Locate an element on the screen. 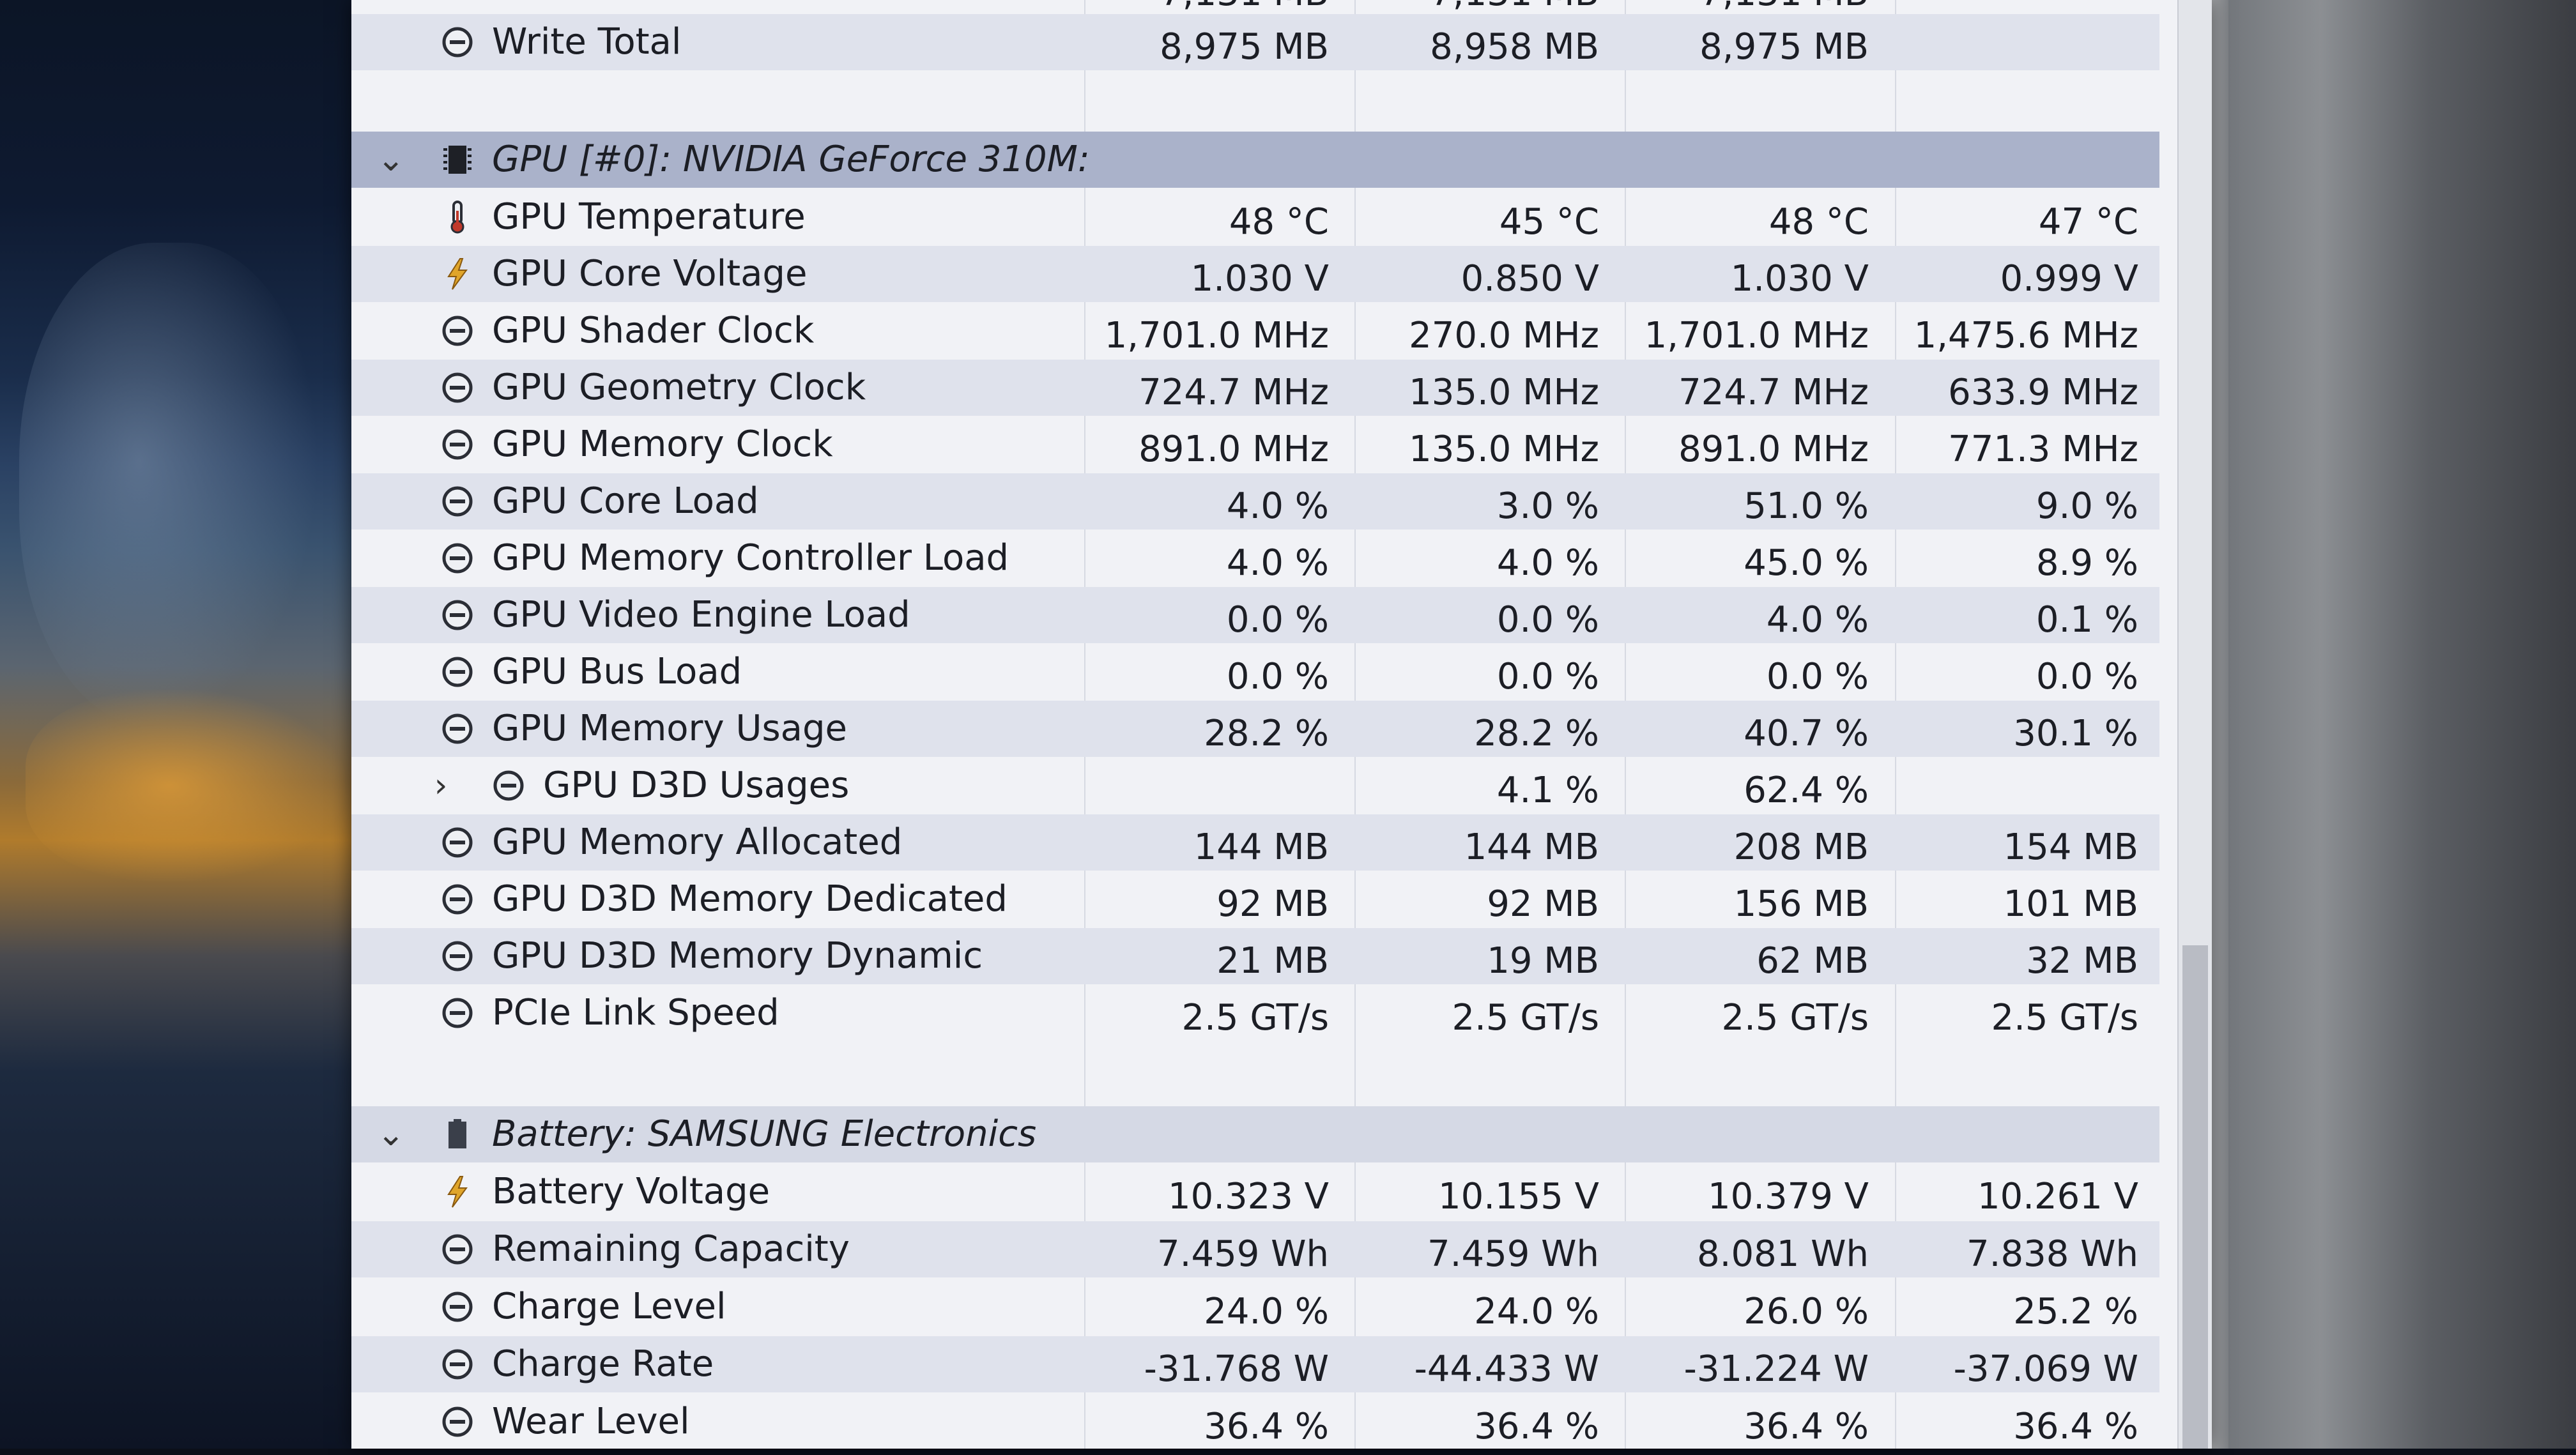  expand-chevron-icon: › is located at coordinates (441, 785).